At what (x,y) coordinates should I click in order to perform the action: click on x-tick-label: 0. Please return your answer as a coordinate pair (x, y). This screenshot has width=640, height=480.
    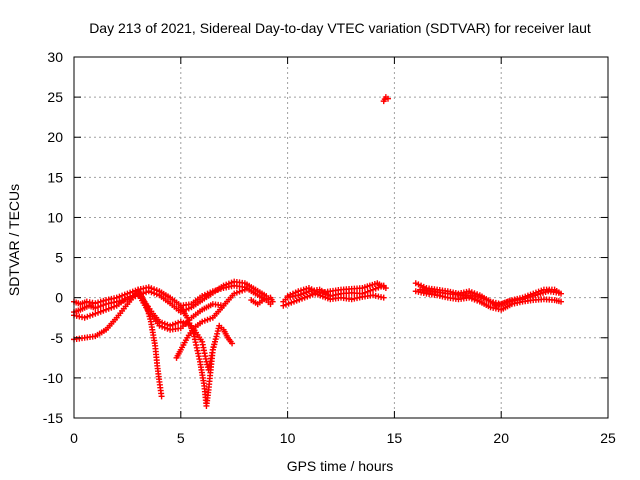
    Looking at the image, I should click on (74, 438).